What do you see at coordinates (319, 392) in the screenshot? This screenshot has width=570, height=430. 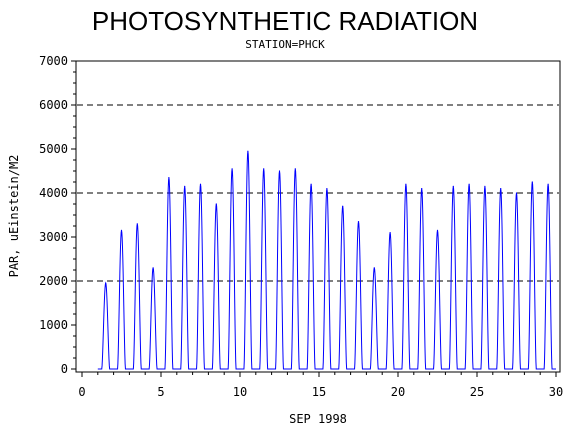 I see `x-tick-label: 15` at bounding box center [319, 392].